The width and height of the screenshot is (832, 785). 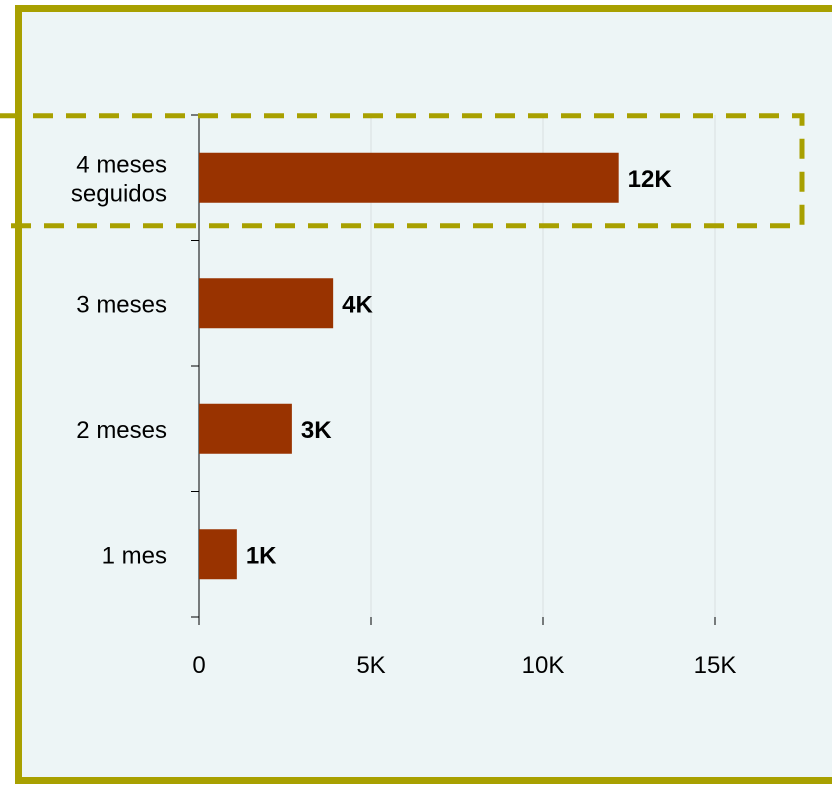 What do you see at coordinates (119, 179) in the screenshot?
I see `category-label: 4 meses seguidos` at bounding box center [119, 179].